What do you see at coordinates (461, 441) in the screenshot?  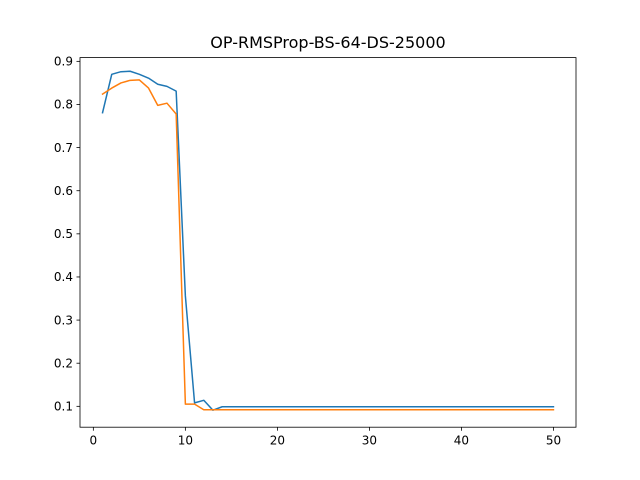 I see `x-tick-label: 40` at bounding box center [461, 441].